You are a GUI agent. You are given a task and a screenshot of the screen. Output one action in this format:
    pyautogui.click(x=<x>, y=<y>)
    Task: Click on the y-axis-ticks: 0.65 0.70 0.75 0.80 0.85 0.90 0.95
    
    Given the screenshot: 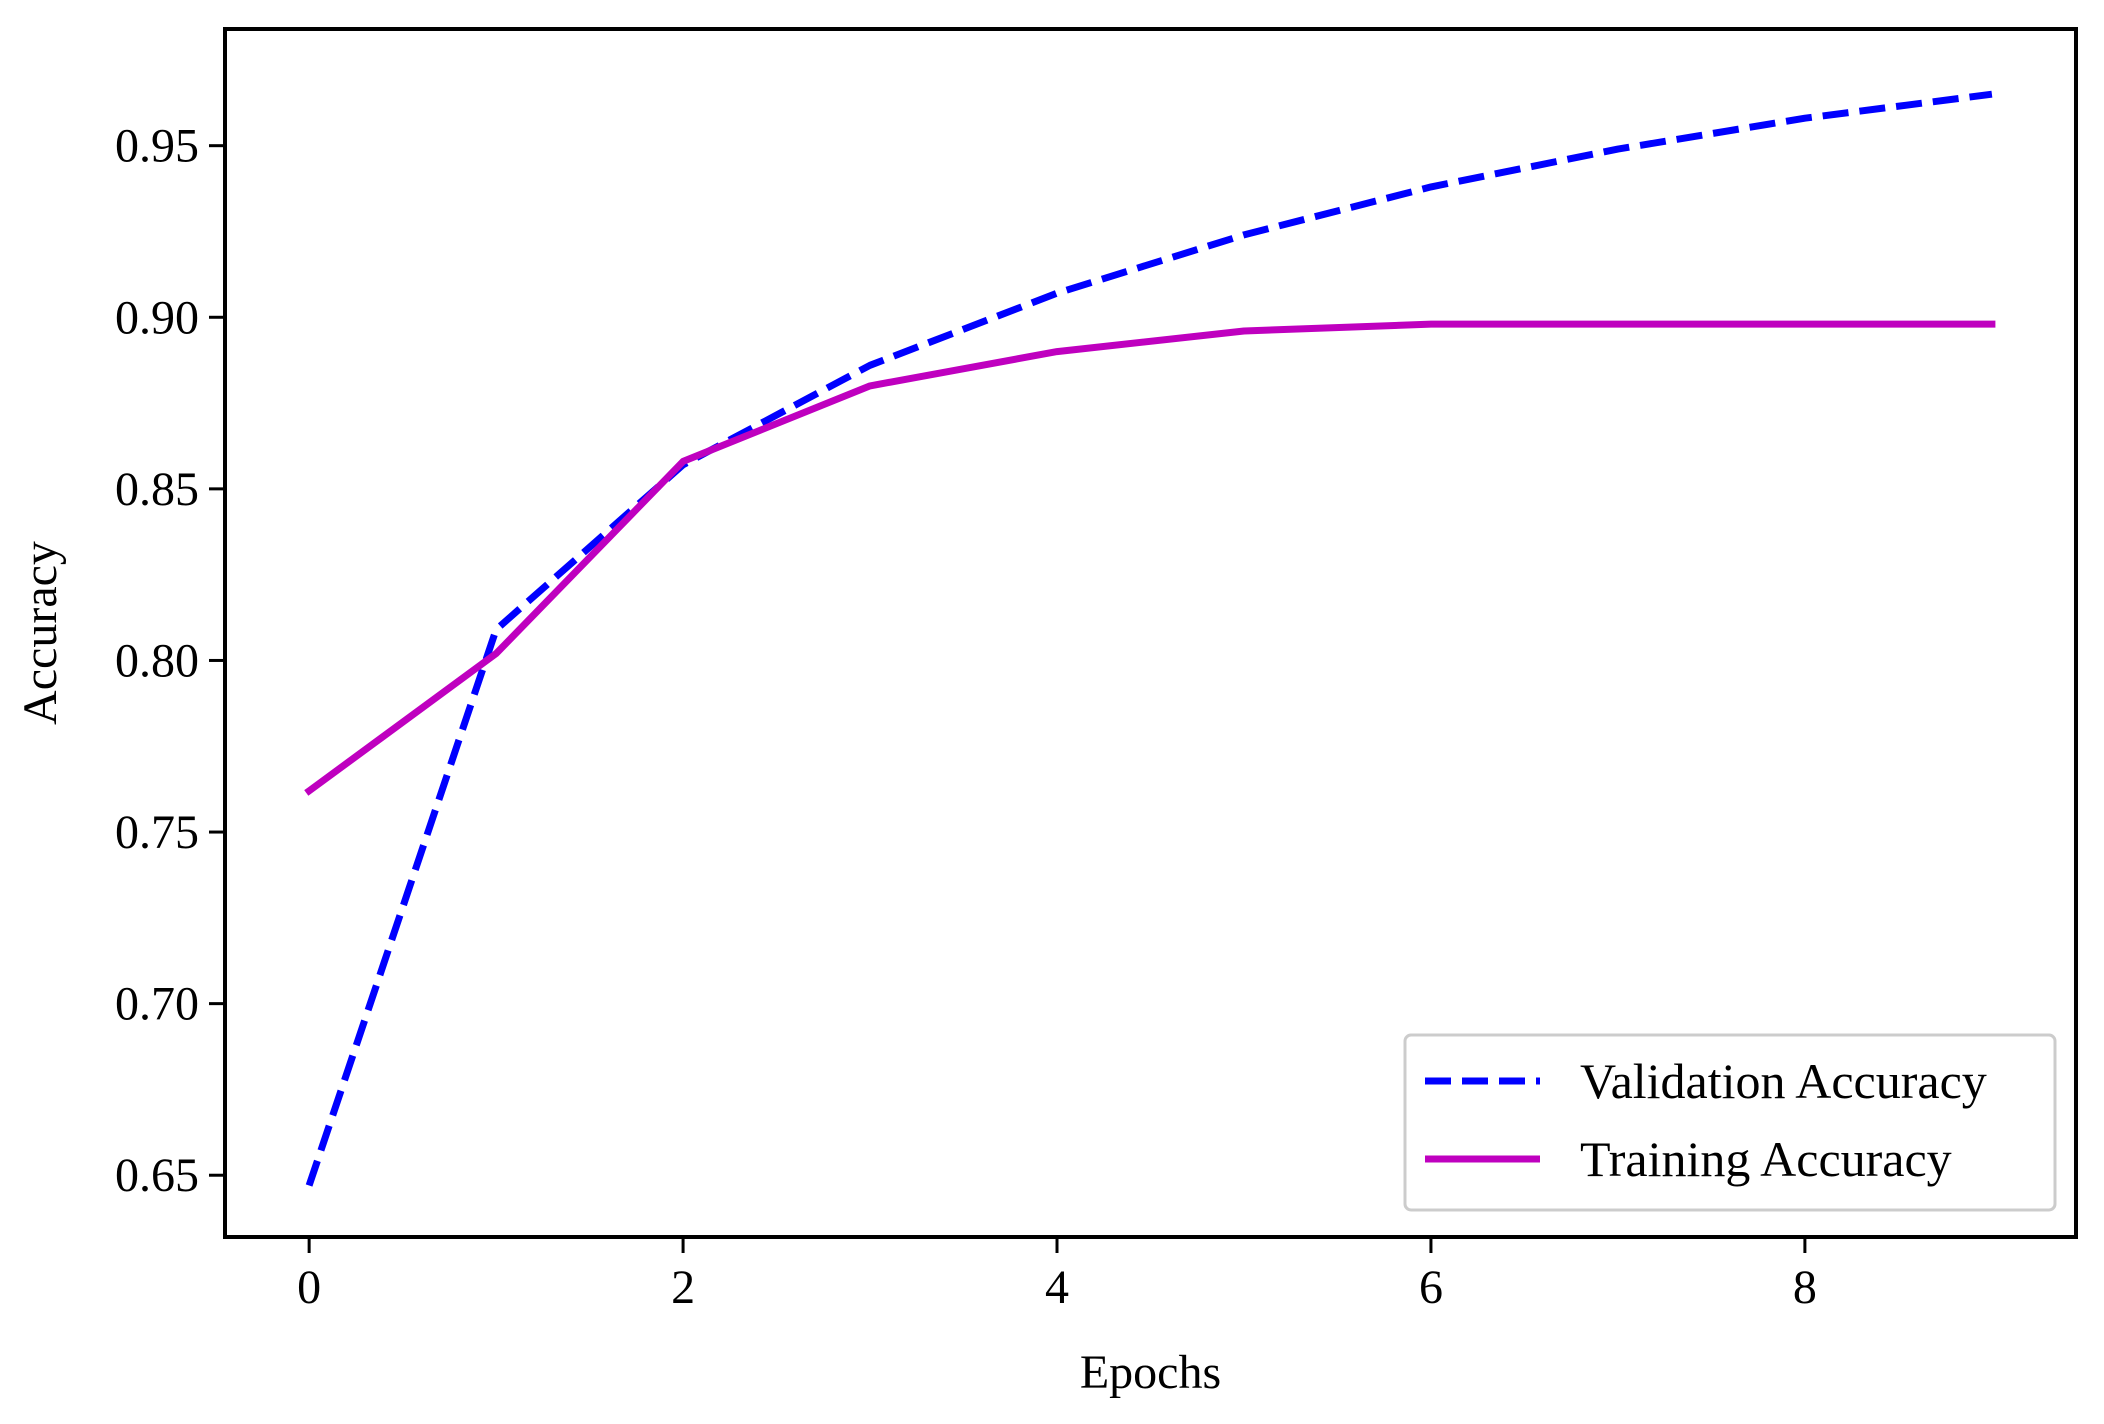 What is the action you would take?
    pyautogui.click(x=170, y=661)
    